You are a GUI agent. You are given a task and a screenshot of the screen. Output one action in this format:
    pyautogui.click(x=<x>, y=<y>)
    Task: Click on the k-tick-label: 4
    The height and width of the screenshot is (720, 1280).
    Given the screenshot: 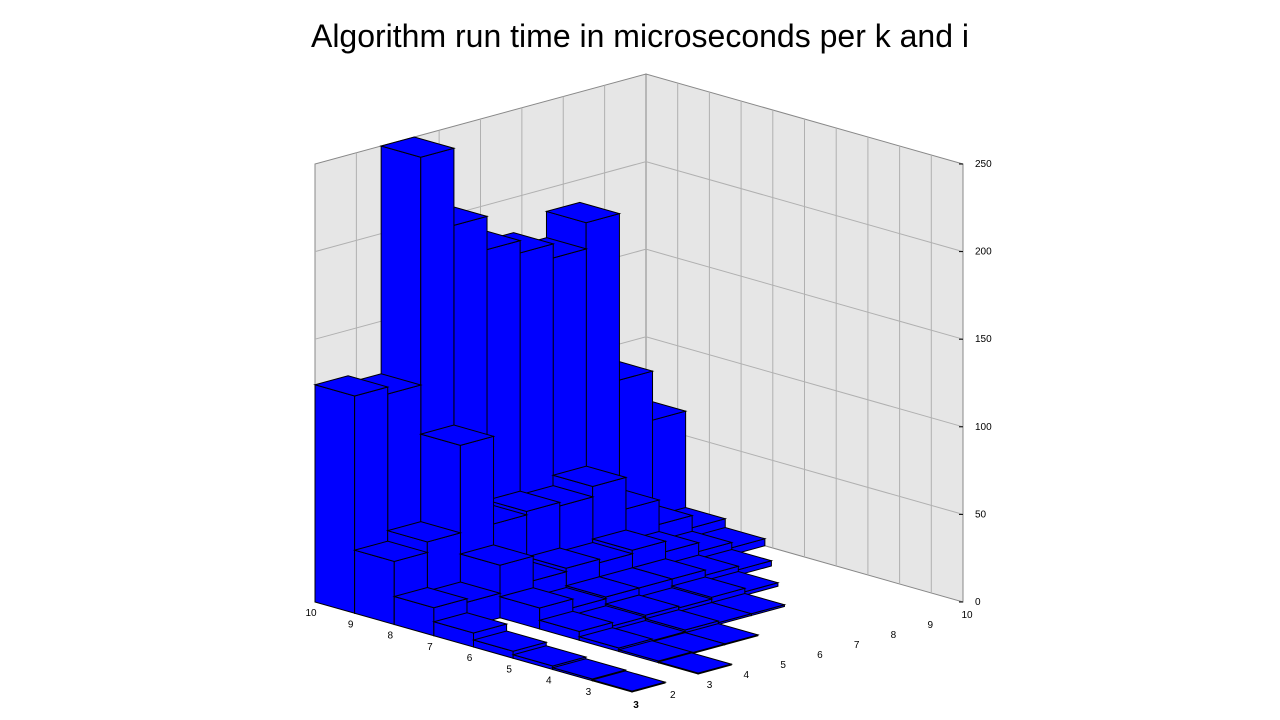 What is the action you would take?
    pyautogui.click(x=549, y=681)
    